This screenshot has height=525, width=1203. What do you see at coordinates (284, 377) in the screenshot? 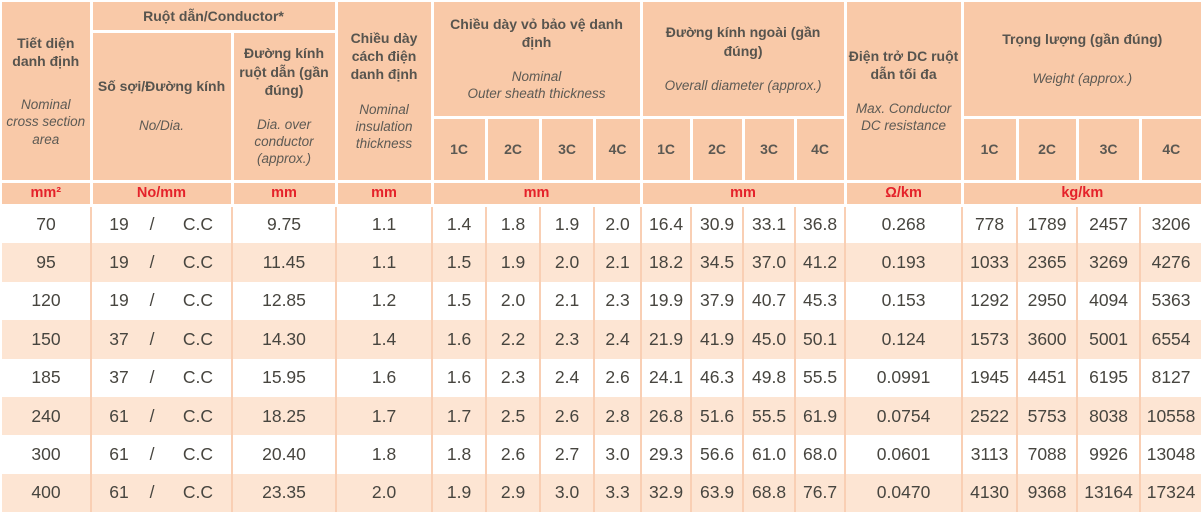
I see `cell-dia-over: 15.95` at bounding box center [284, 377].